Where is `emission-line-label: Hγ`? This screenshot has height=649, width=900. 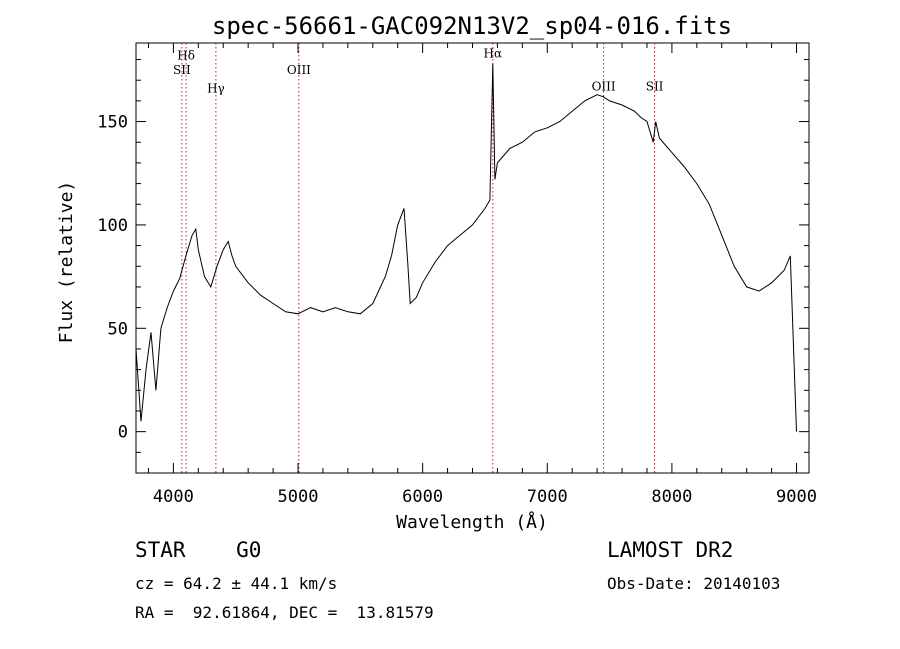
emission-line-label: Hγ is located at coordinates (216, 89).